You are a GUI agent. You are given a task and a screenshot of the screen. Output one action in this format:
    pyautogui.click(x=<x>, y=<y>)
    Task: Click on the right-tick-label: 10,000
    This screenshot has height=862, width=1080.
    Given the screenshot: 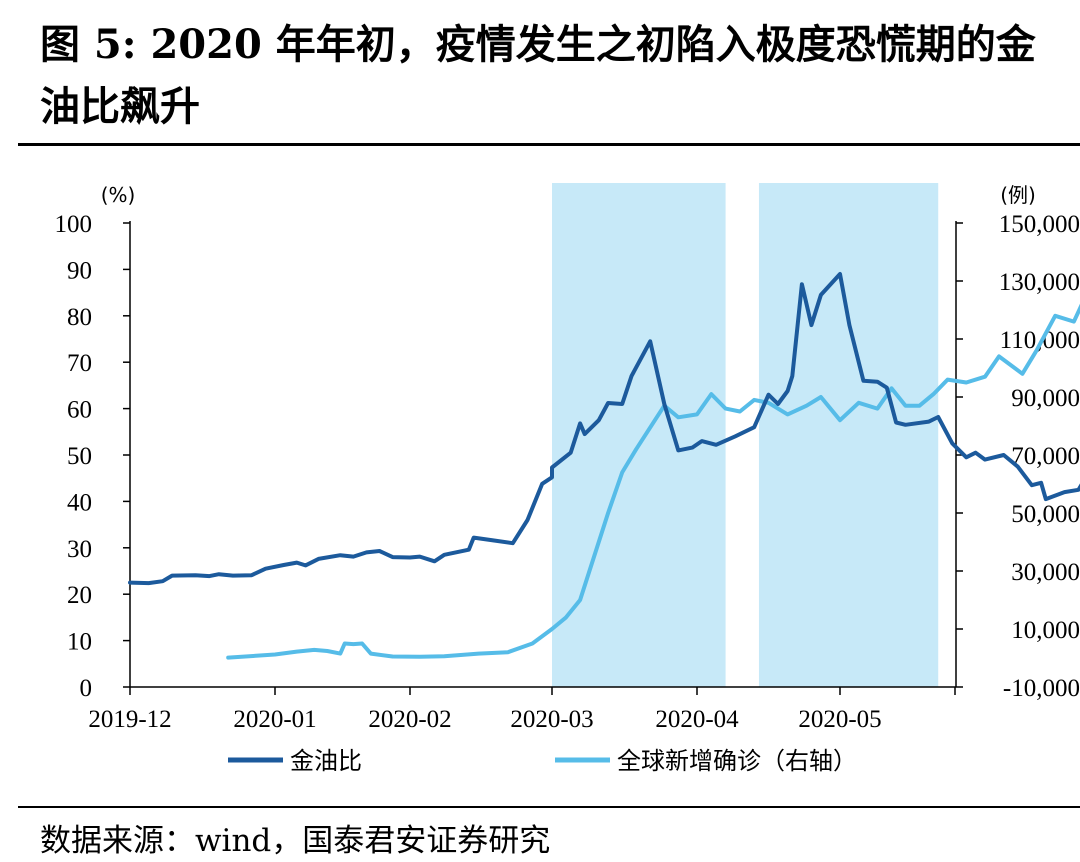 What is the action you would take?
    pyautogui.click(x=1045, y=630)
    